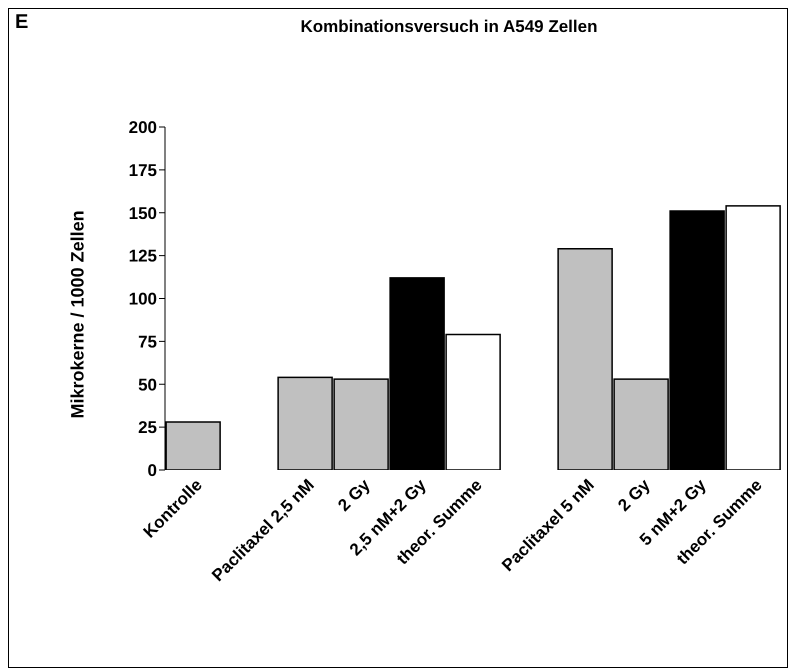 Image resolution: width=790 pixels, height=671 pixels. What do you see at coordinates (142, 128) in the screenshot?
I see `y-tick-label: 200` at bounding box center [142, 128].